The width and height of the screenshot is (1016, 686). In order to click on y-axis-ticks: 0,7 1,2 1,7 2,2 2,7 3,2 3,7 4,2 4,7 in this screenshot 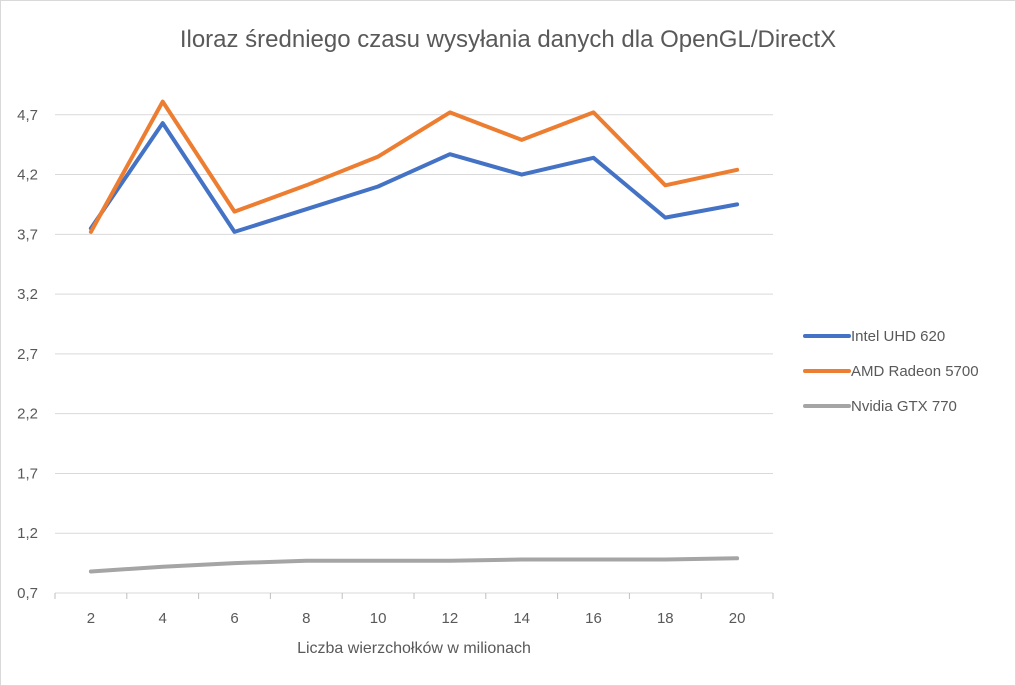, I will do `click(27, 354)`.